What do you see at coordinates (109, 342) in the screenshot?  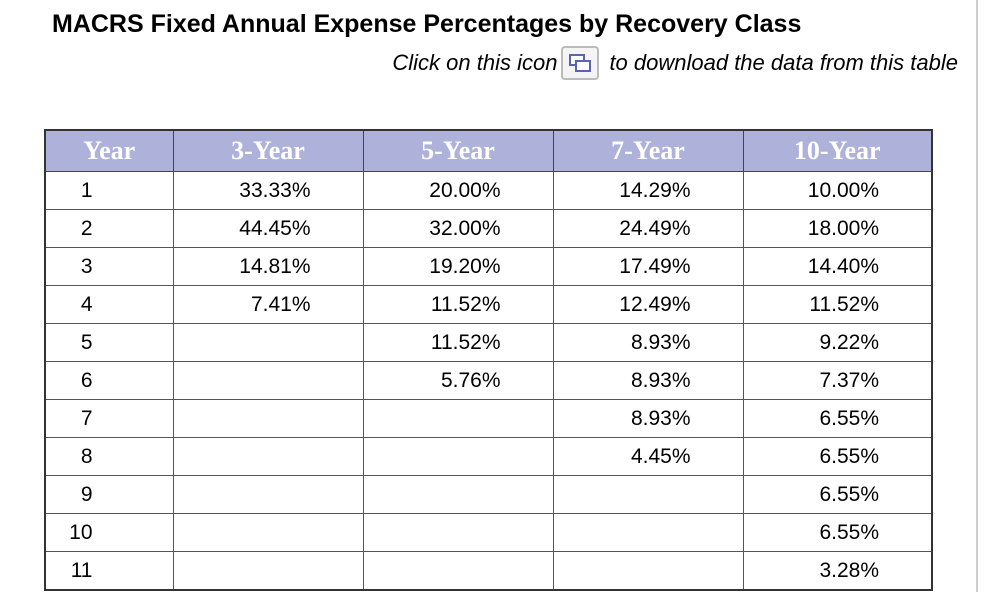 I see `table-cell: 5` at bounding box center [109, 342].